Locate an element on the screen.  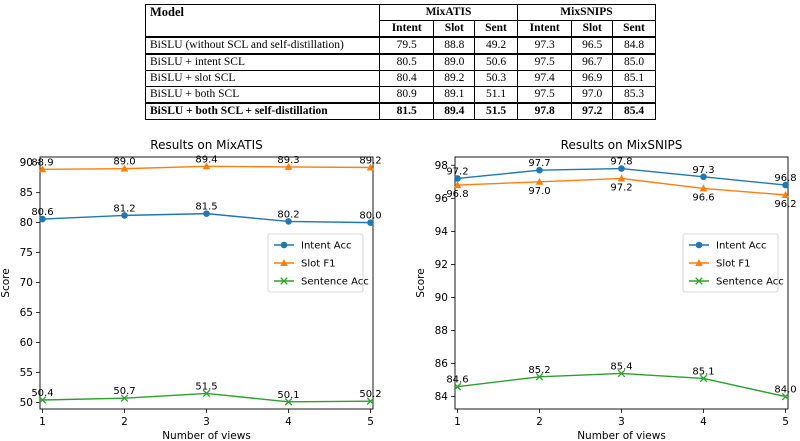
y-tick-label: 98 is located at coordinates (441, 166).